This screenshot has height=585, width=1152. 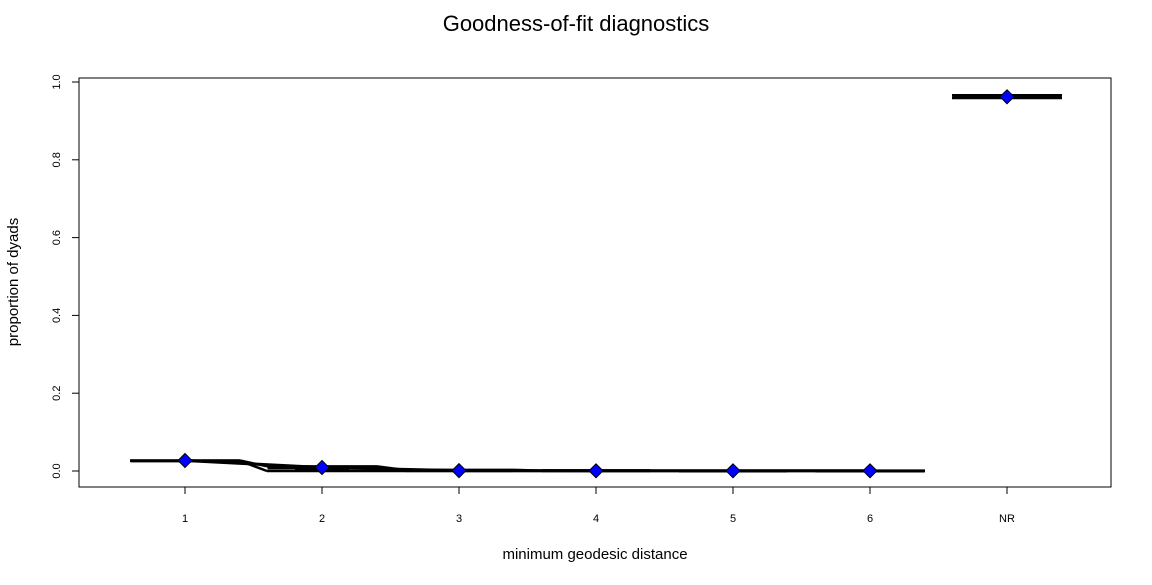 What do you see at coordinates (57, 470) in the screenshot?
I see `y-tick-label: 0.0` at bounding box center [57, 470].